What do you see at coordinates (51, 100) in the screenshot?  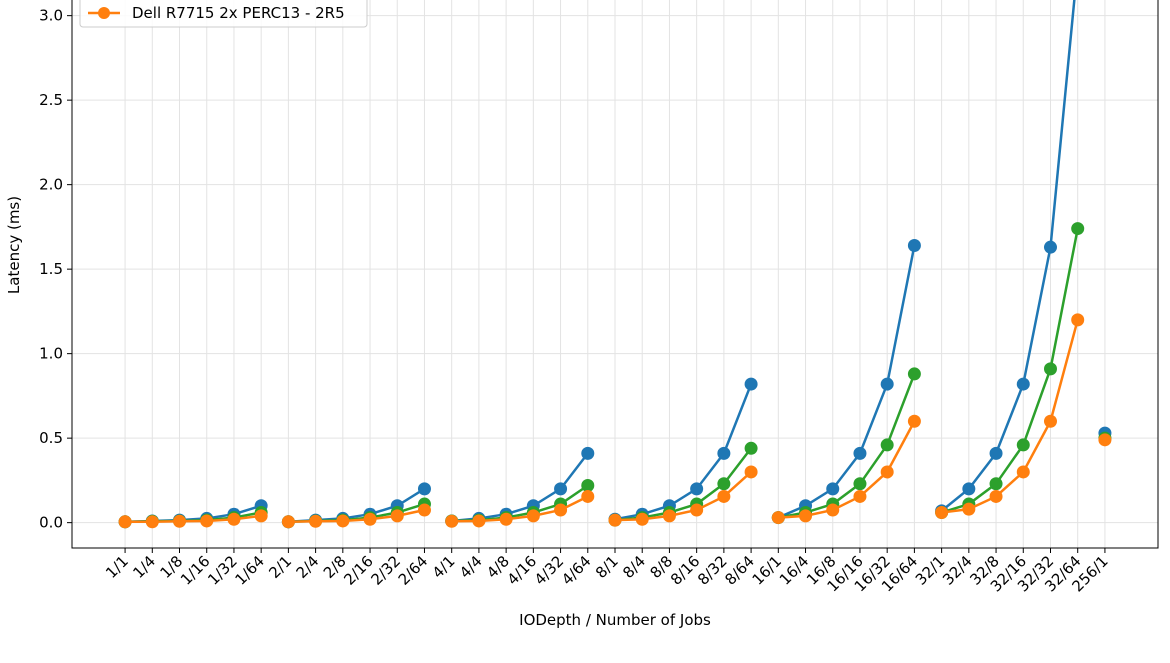 I see `y-tick-label: 2.5` at bounding box center [51, 100].